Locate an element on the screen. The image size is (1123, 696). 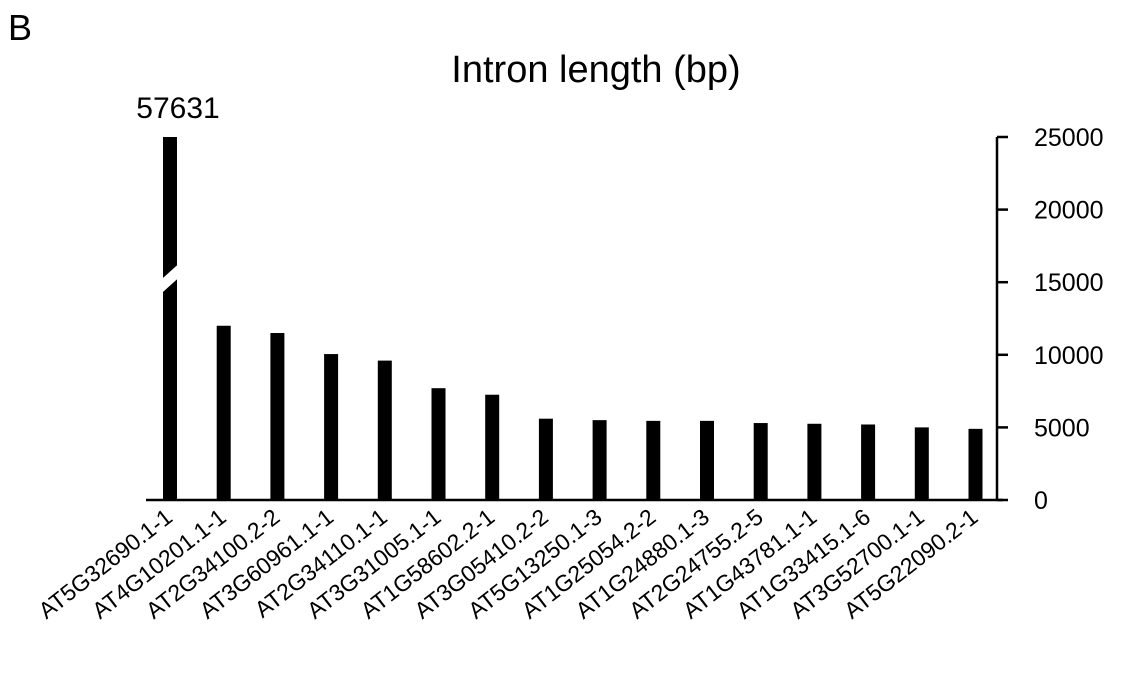
bar-AT2G34110.1-1 is located at coordinates (384, 430).